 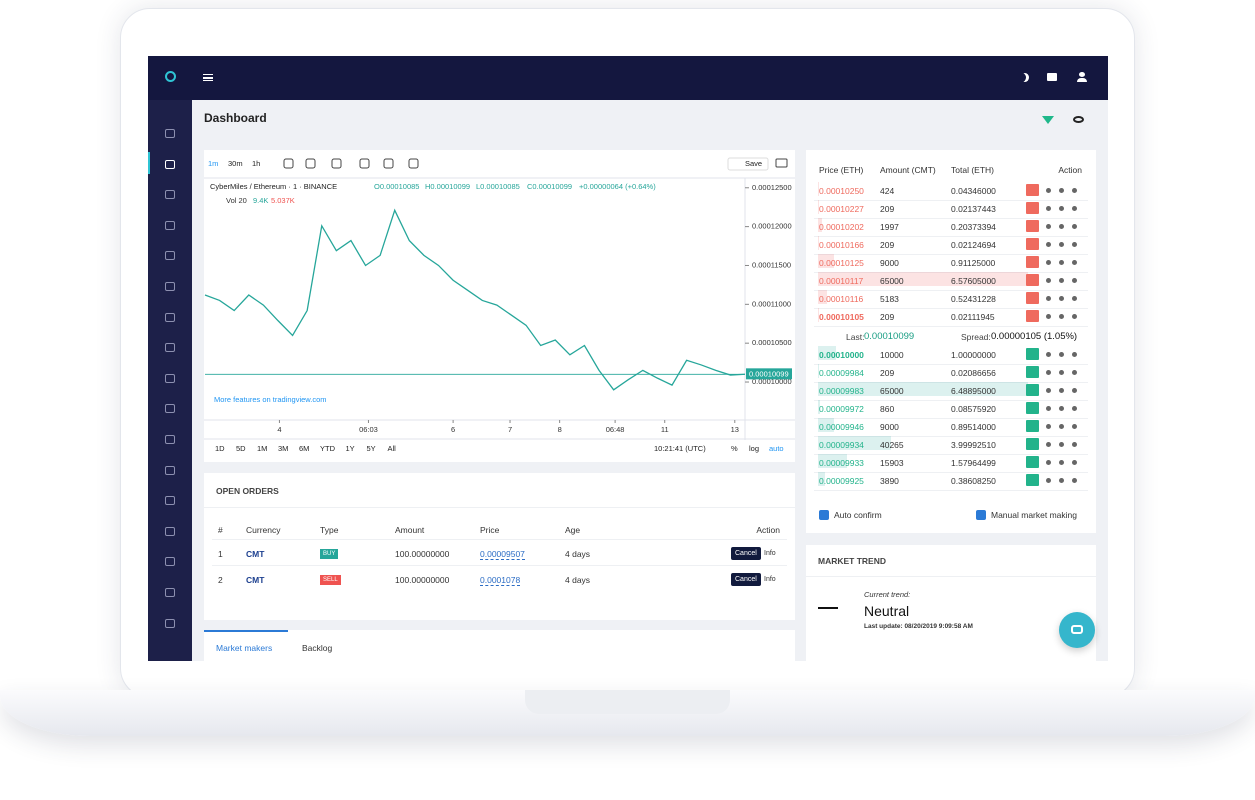 What do you see at coordinates (1077, 630) in the screenshot?
I see `chat-button` at bounding box center [1077, 630].